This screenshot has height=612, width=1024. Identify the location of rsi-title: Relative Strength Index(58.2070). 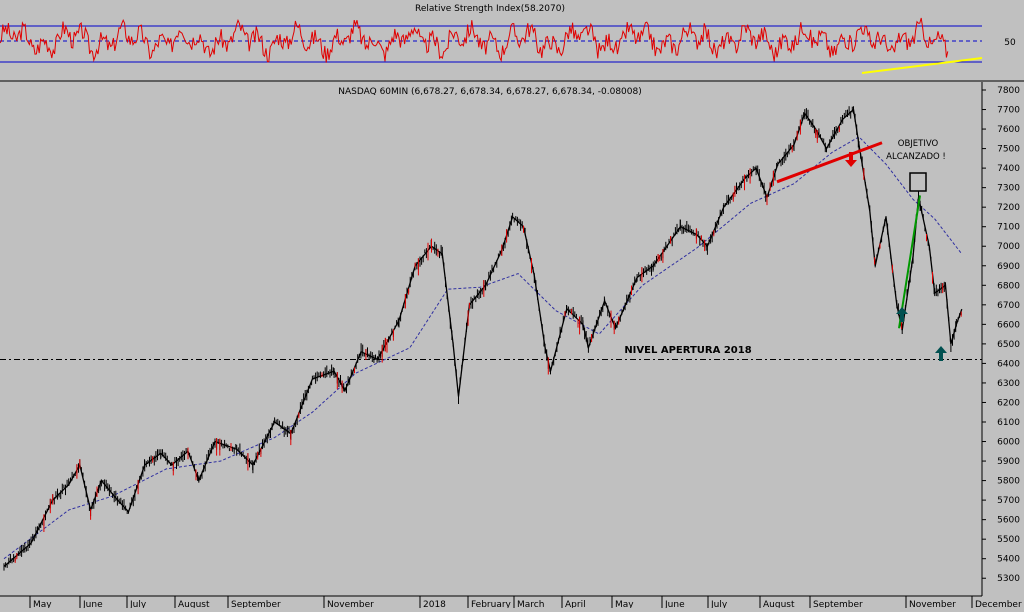
(490, 9).